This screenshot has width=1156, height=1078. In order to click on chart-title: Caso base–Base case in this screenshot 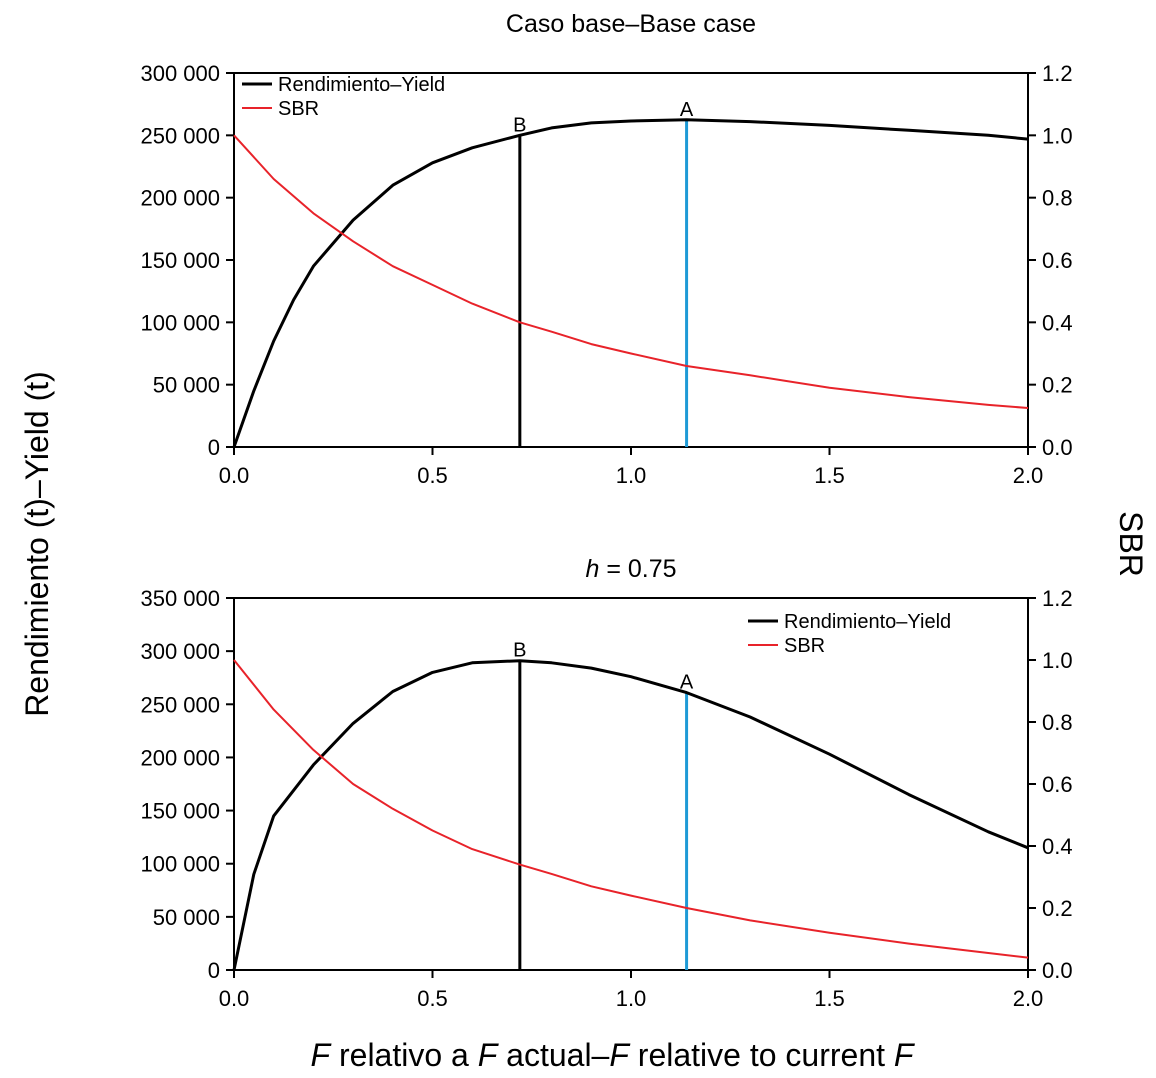, I will do `click(631, 24)`.